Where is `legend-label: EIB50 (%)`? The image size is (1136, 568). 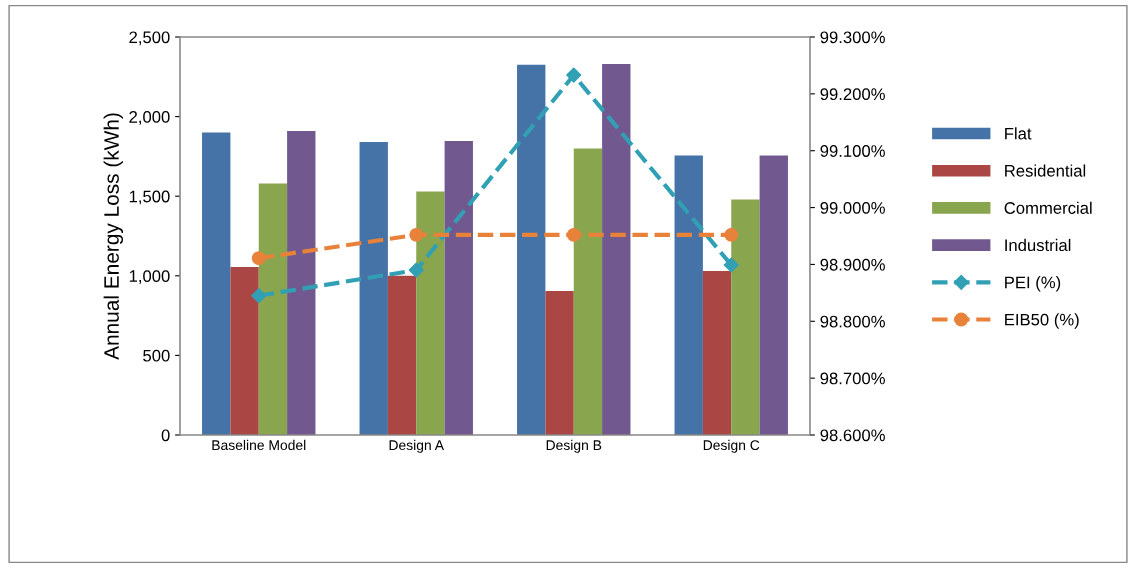 legend-label: EIB50 (%) is located at coordinates (1042, 321).